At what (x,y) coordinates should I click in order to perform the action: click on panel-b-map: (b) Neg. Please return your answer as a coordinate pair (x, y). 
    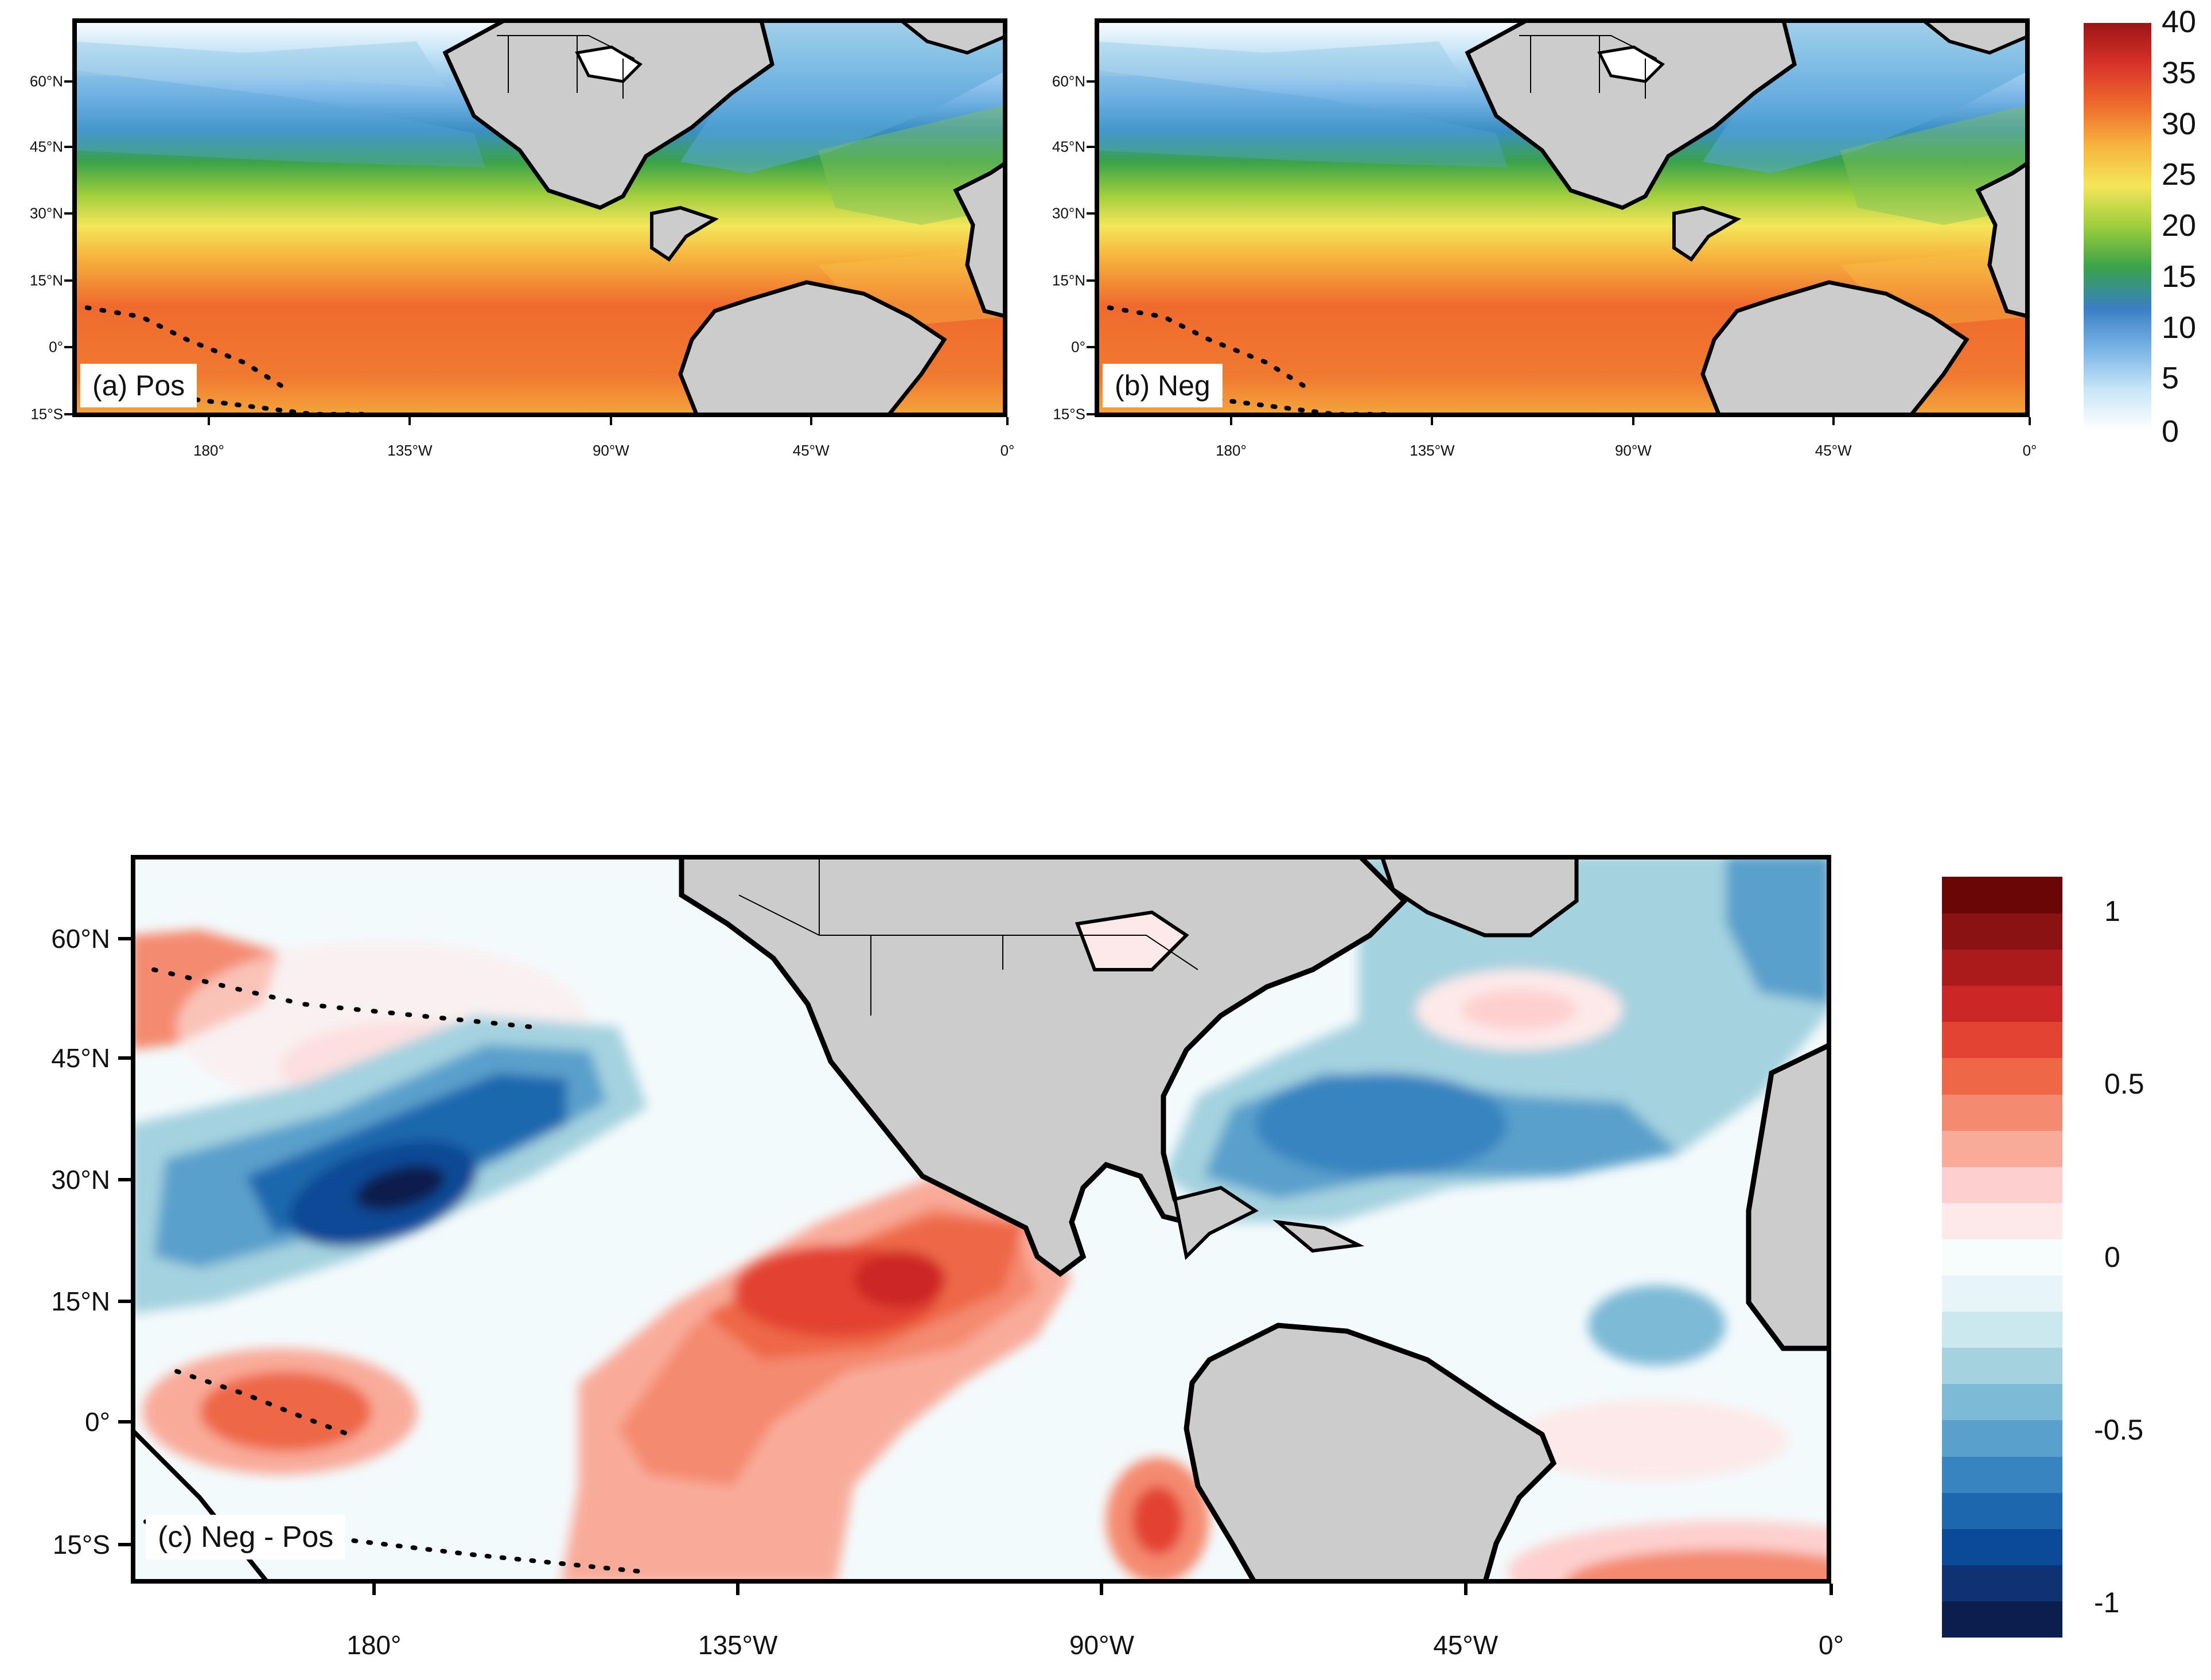
    Looking at the image, I should click on (1562, 217).